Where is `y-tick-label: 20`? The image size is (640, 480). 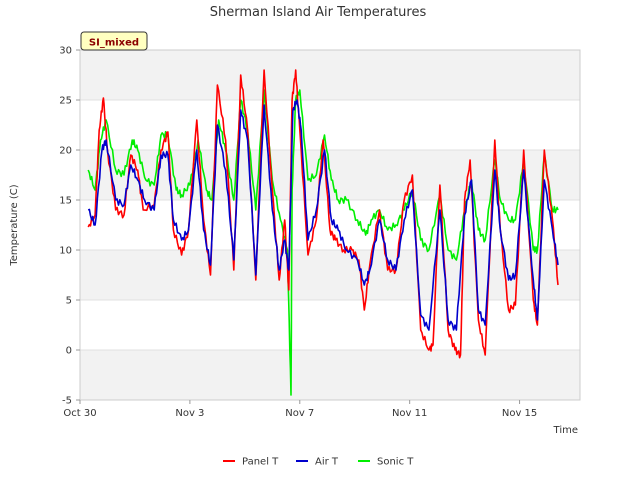 y-tick-label: 20 is located at coordinates (65, 151).